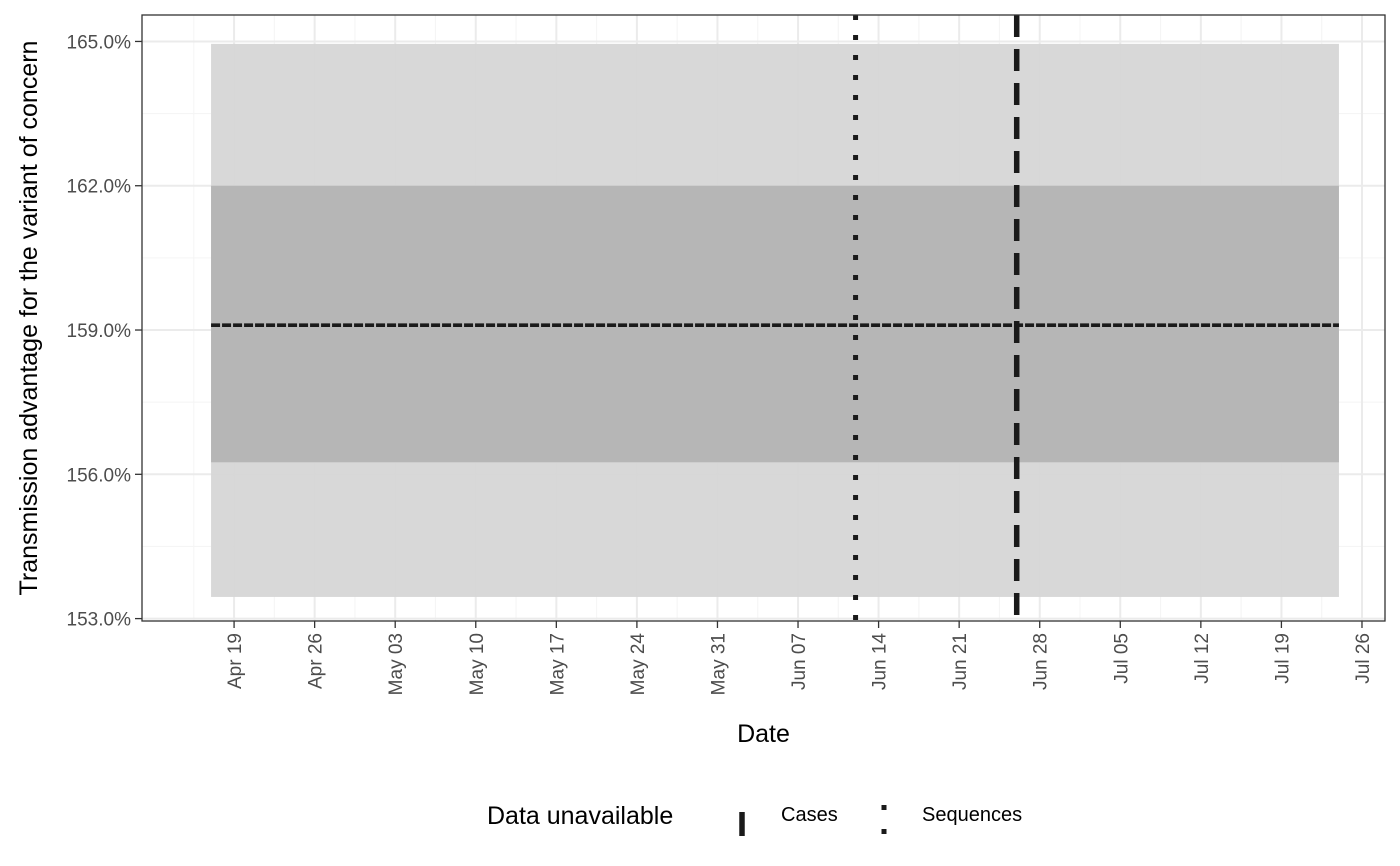 Image resolution: width=1400 pixels, height=866 pixels. Describe the element at coordinates (99, 187) in the screenshot. I see `y-tick-label: 162.0%` at that location.